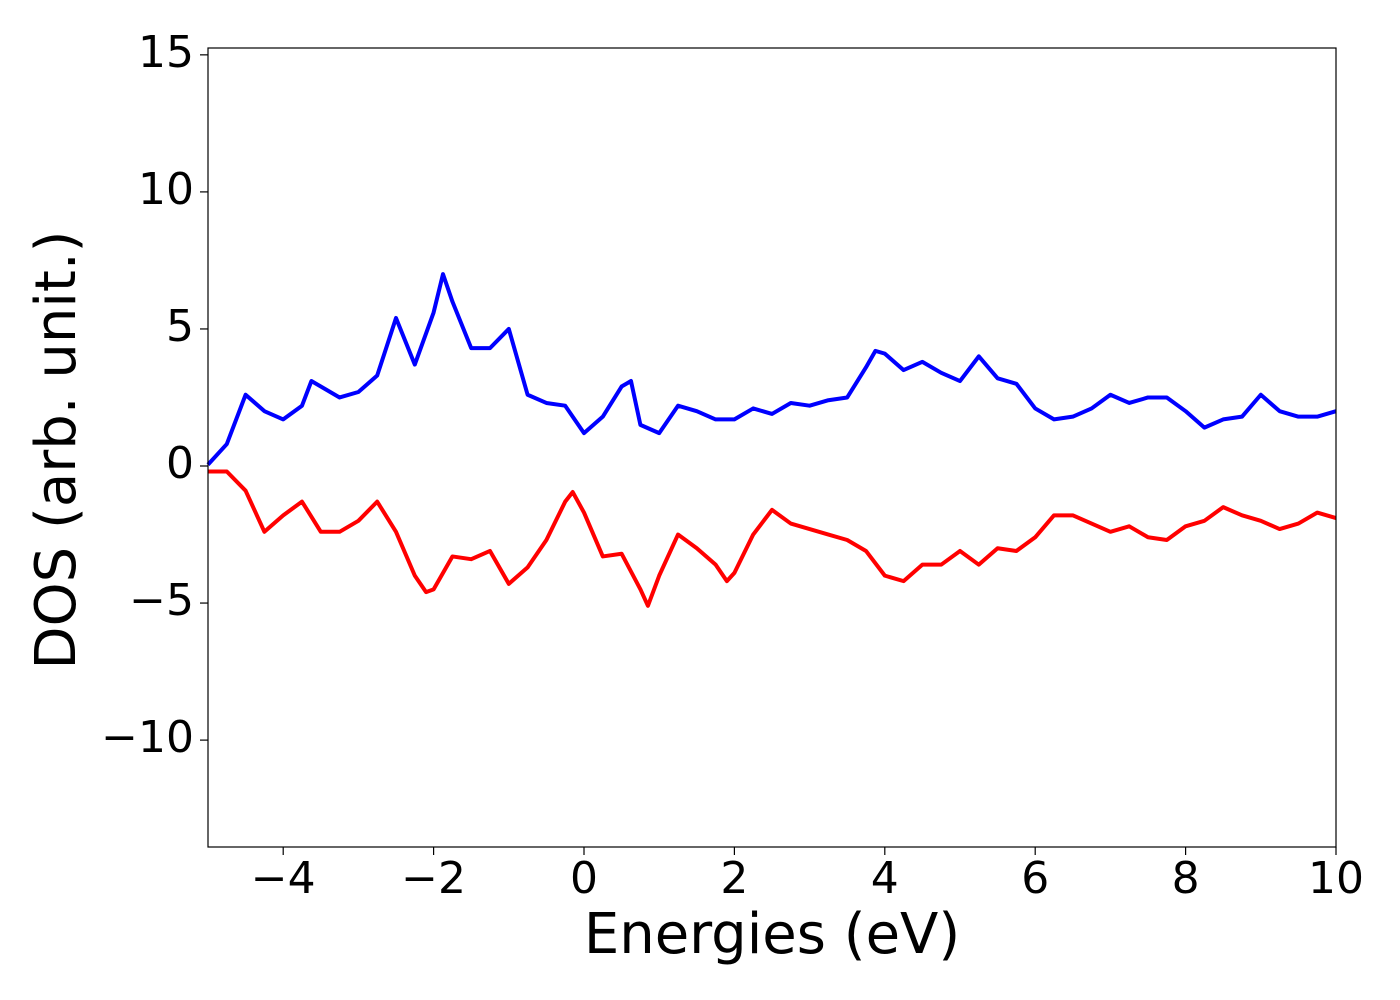 The width and height of the screenshot is (1400, 1000). Describe the element at coordinates (734, 878) in the screenshot. I see `x-tick-label: 2` at that location.